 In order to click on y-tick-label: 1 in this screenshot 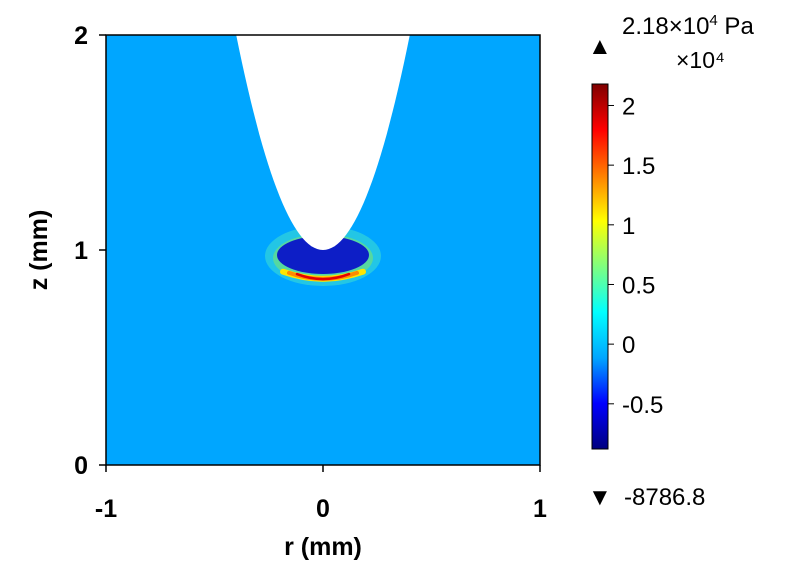, I will do `click(81, 251)`.